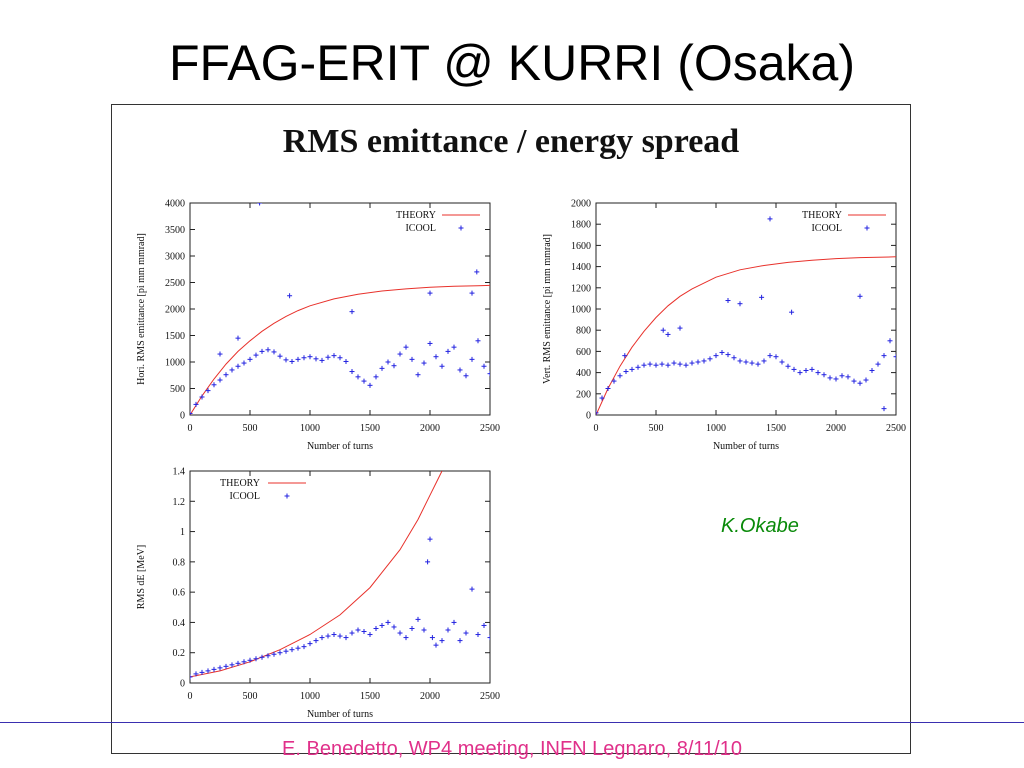 The width and height of the screenshot is (1024, 768). I want to click on y-tick-label: 1, so click(182, 532).